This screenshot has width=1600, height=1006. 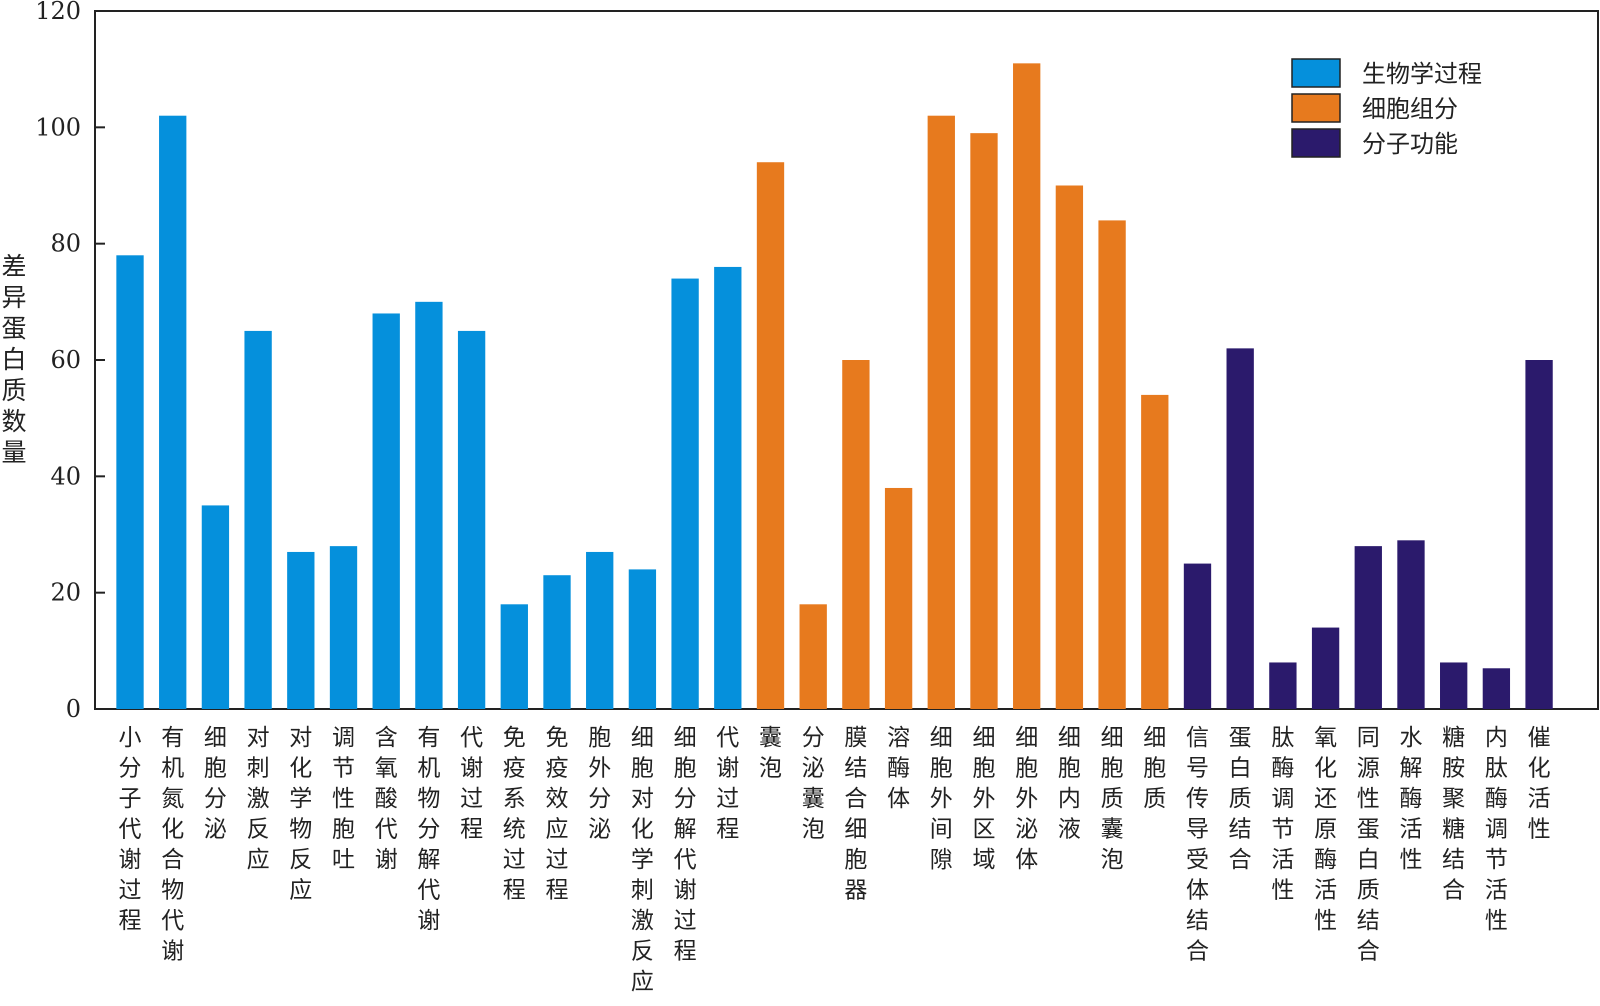 I want to click on x-tick-char: 对, so click(x=258, y=738).